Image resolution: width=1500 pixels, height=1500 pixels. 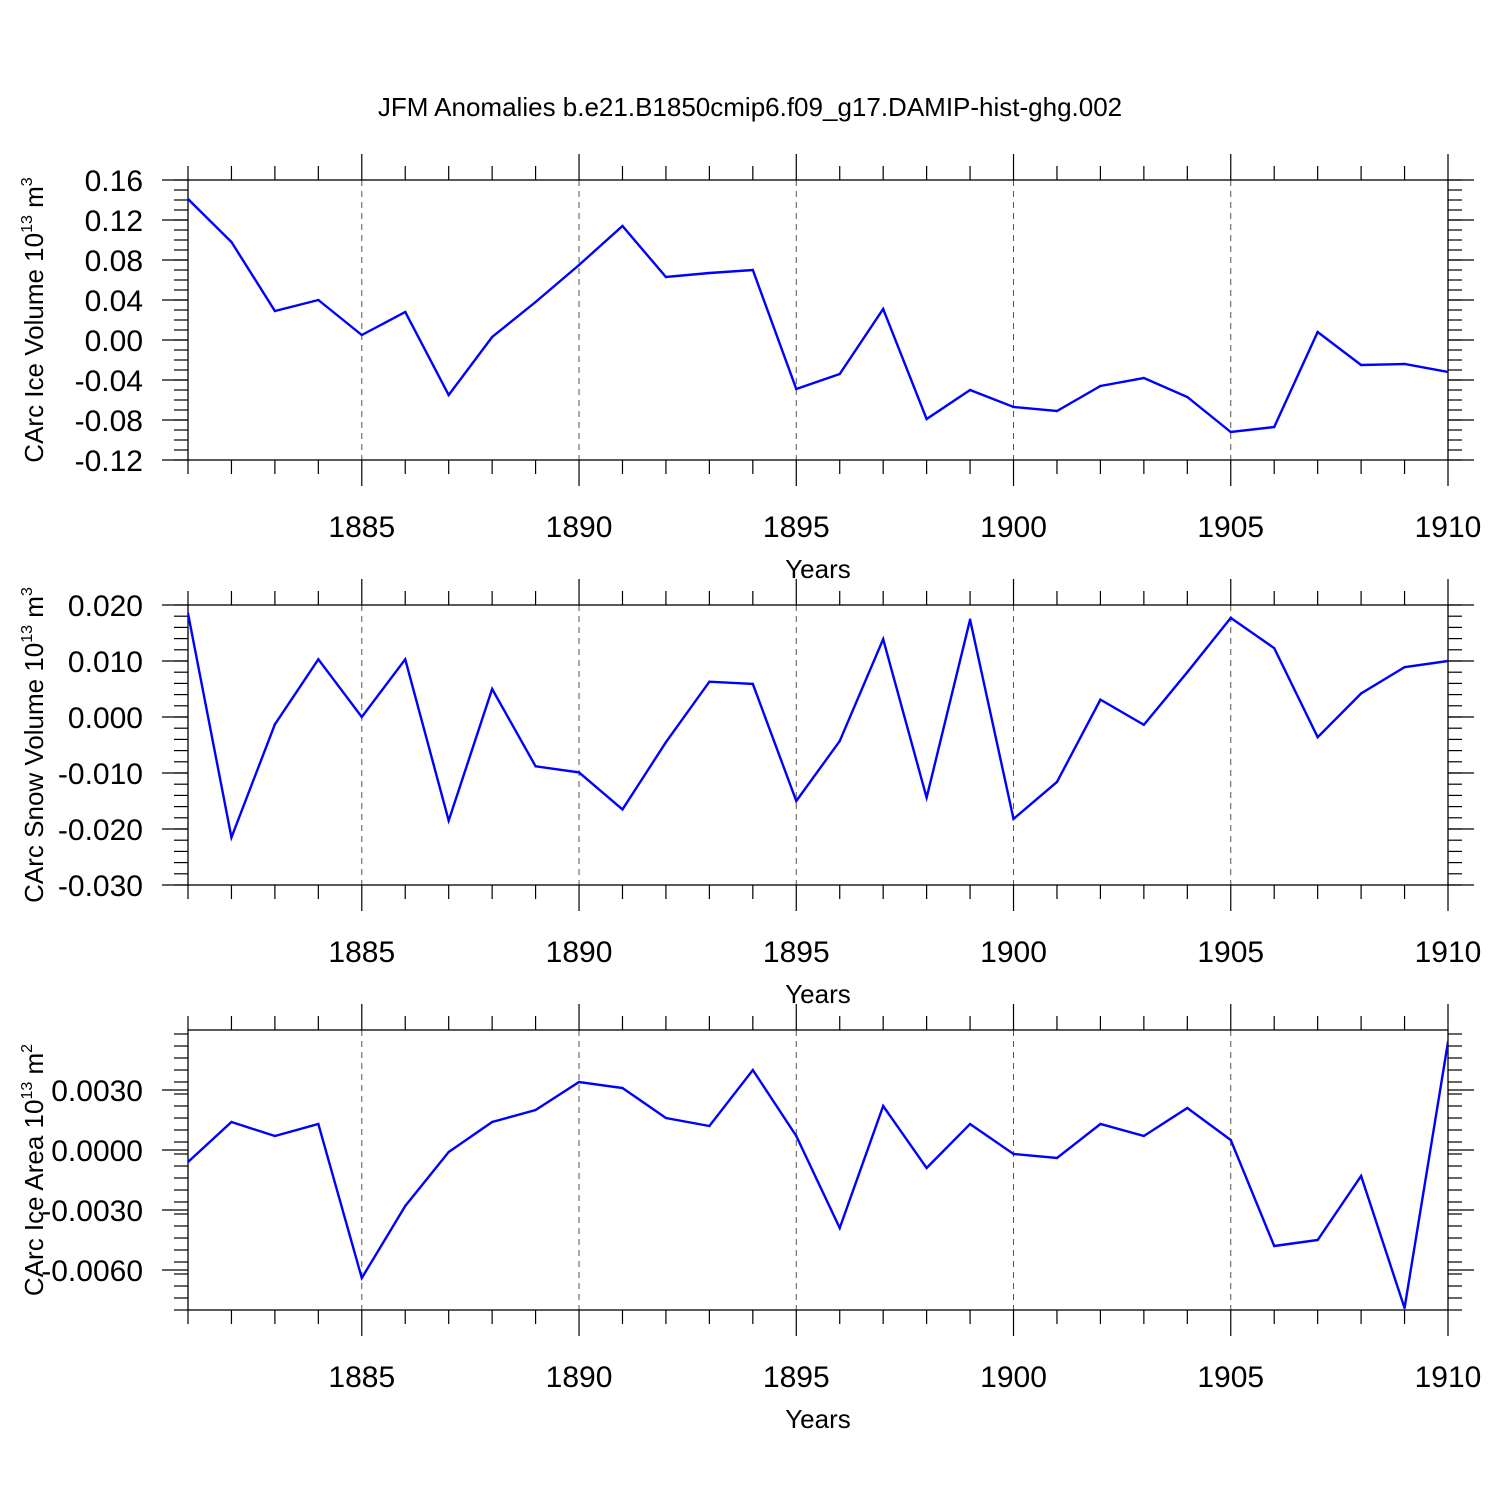 I want to click on y-tick-label: -0.020, so click(x=100, y=830).